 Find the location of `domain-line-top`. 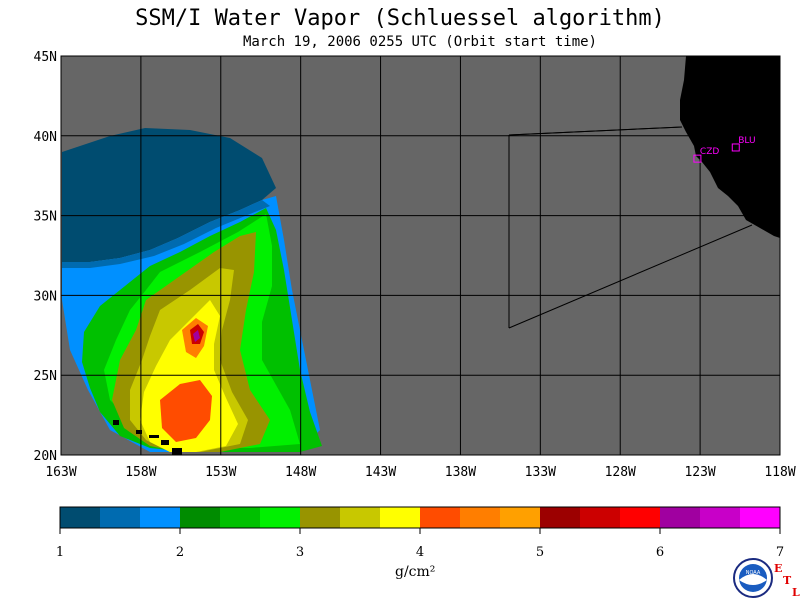

domain-line-top is located at coordinates (595, 131).